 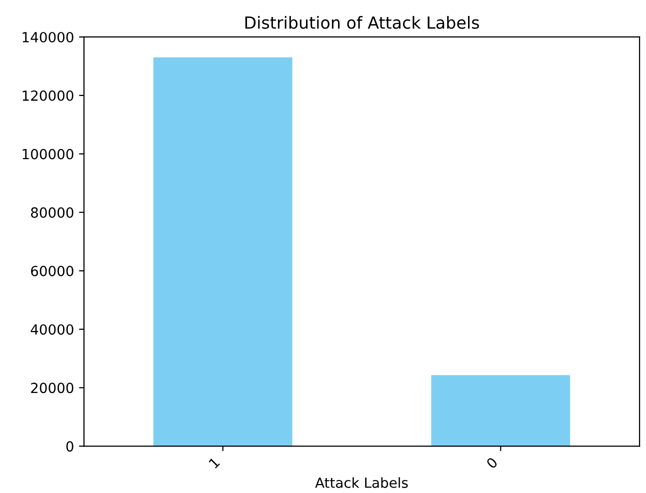 I want to click on y-tick-label: 40000, so click(x=52, y=329).